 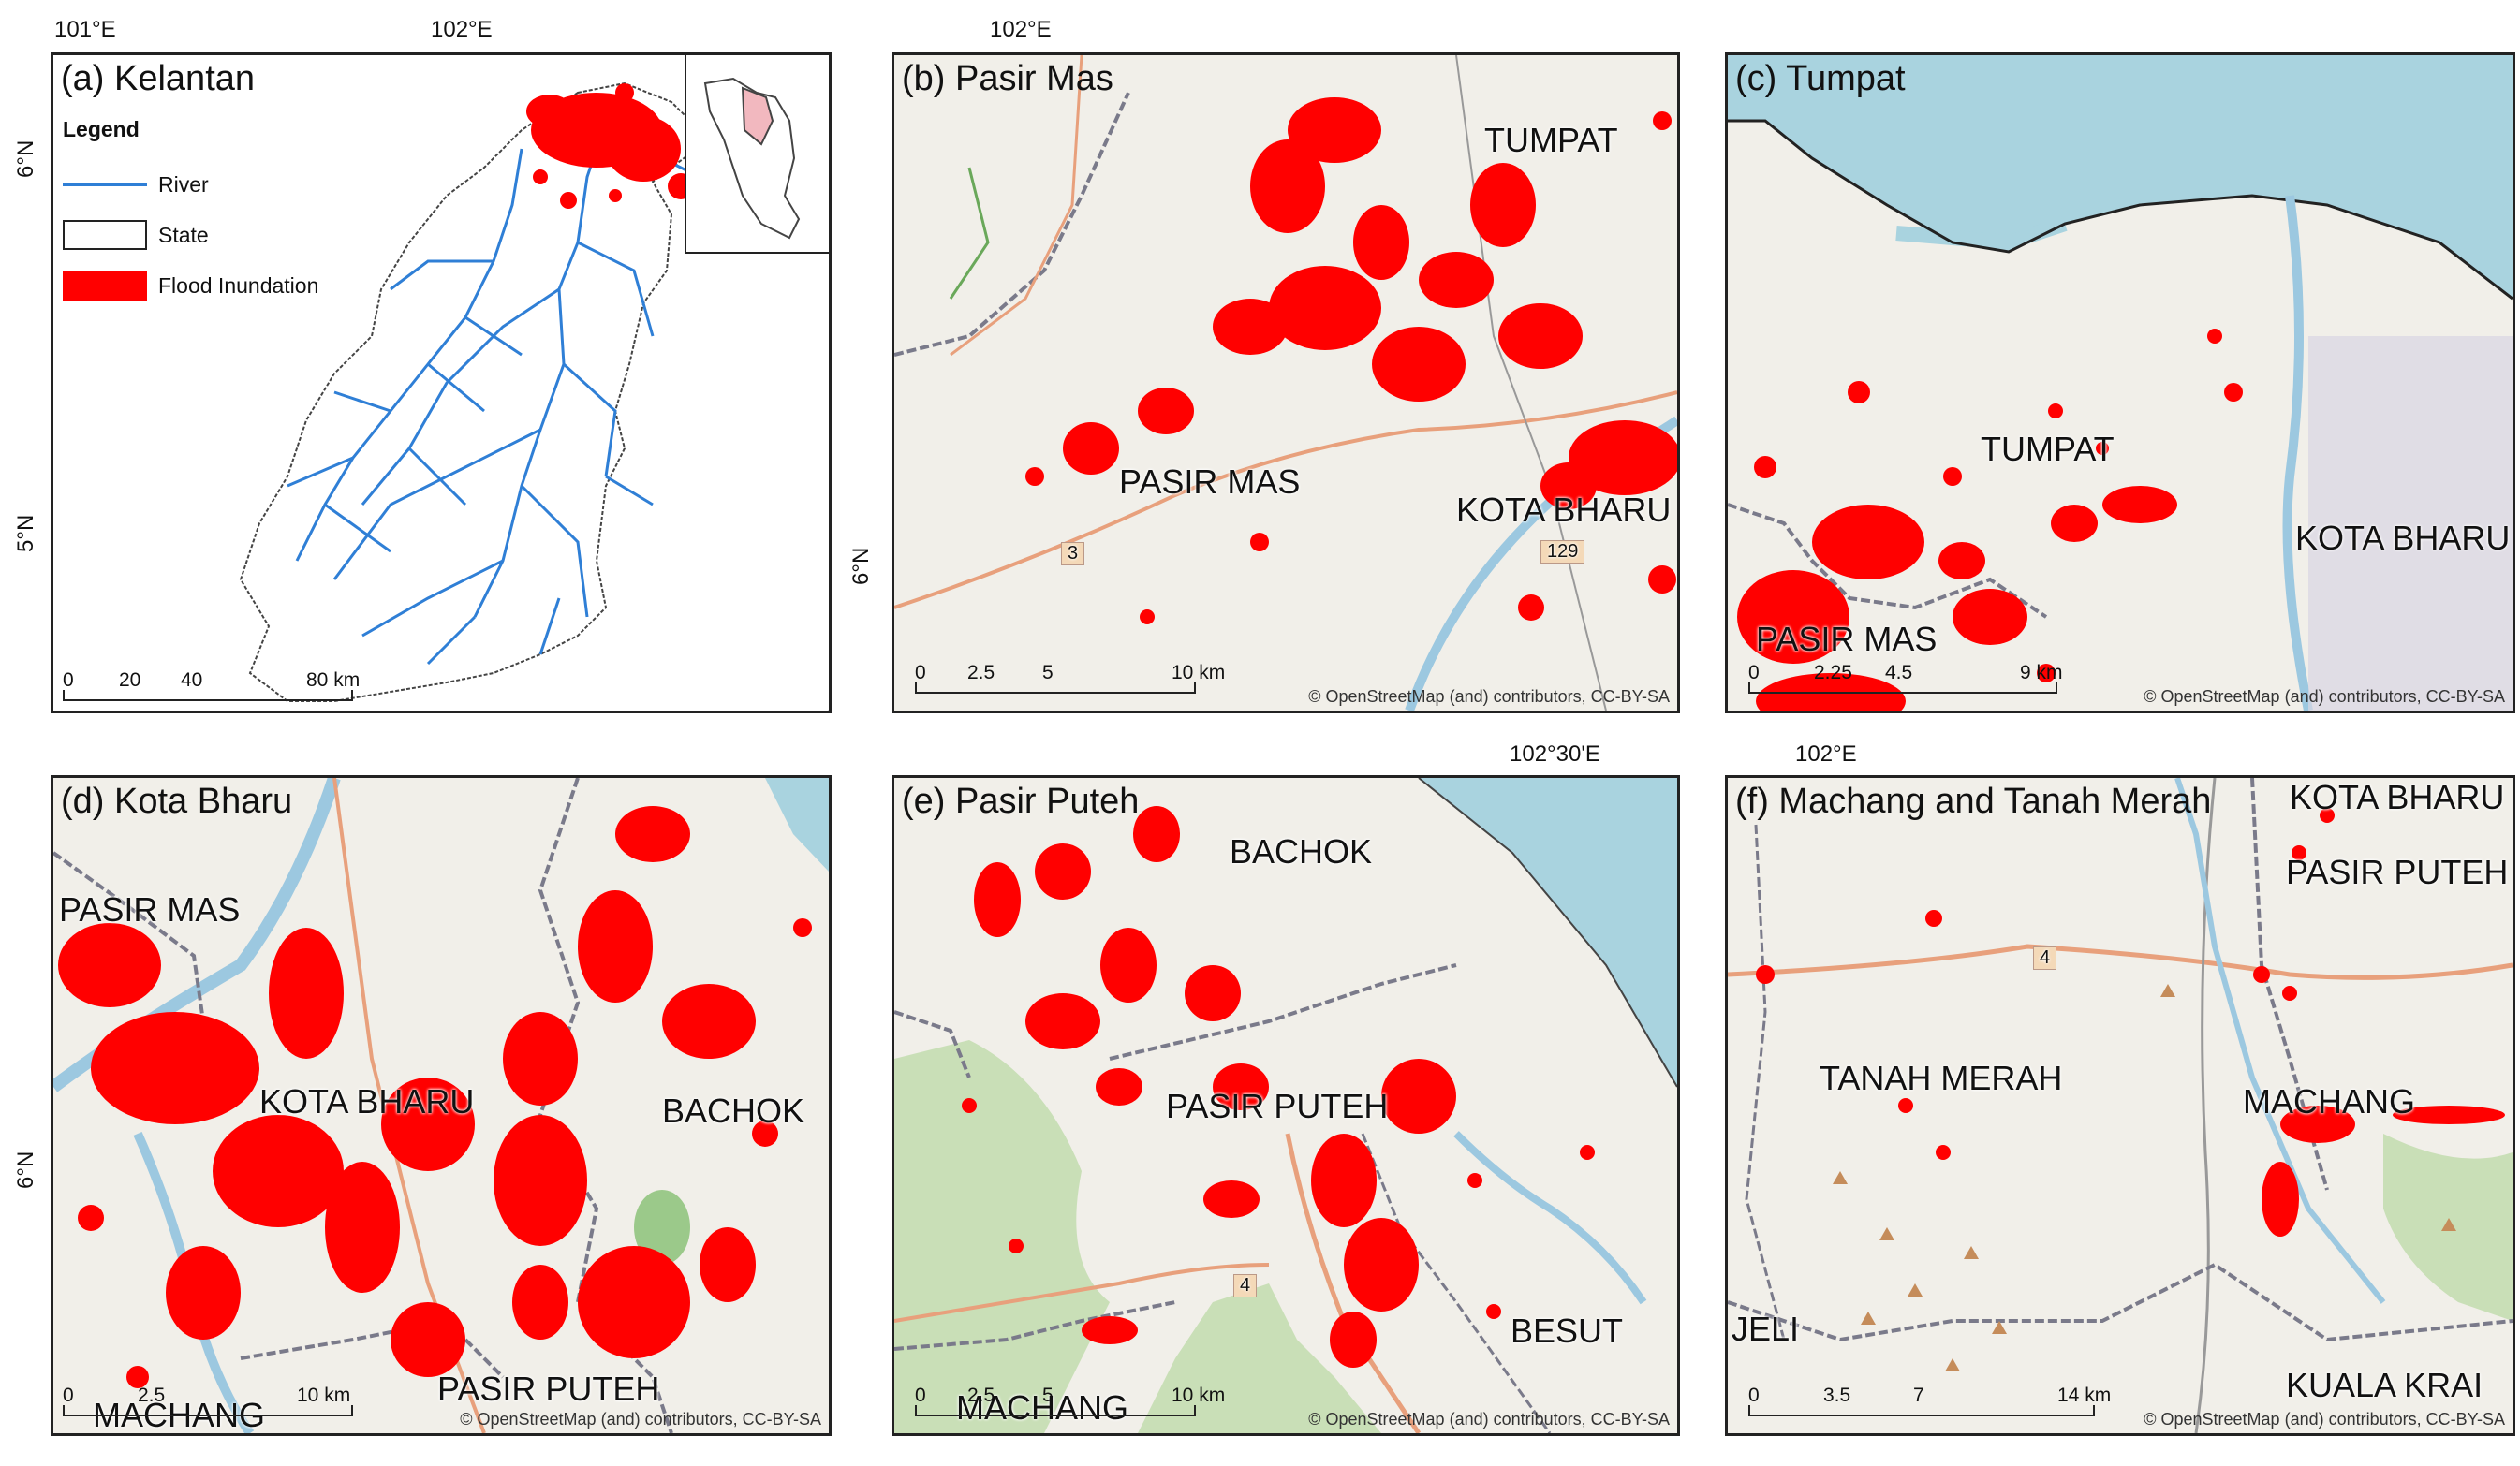 I want to click on place-tumpat-c: TUMPAT, so click(x=2048, y=449).